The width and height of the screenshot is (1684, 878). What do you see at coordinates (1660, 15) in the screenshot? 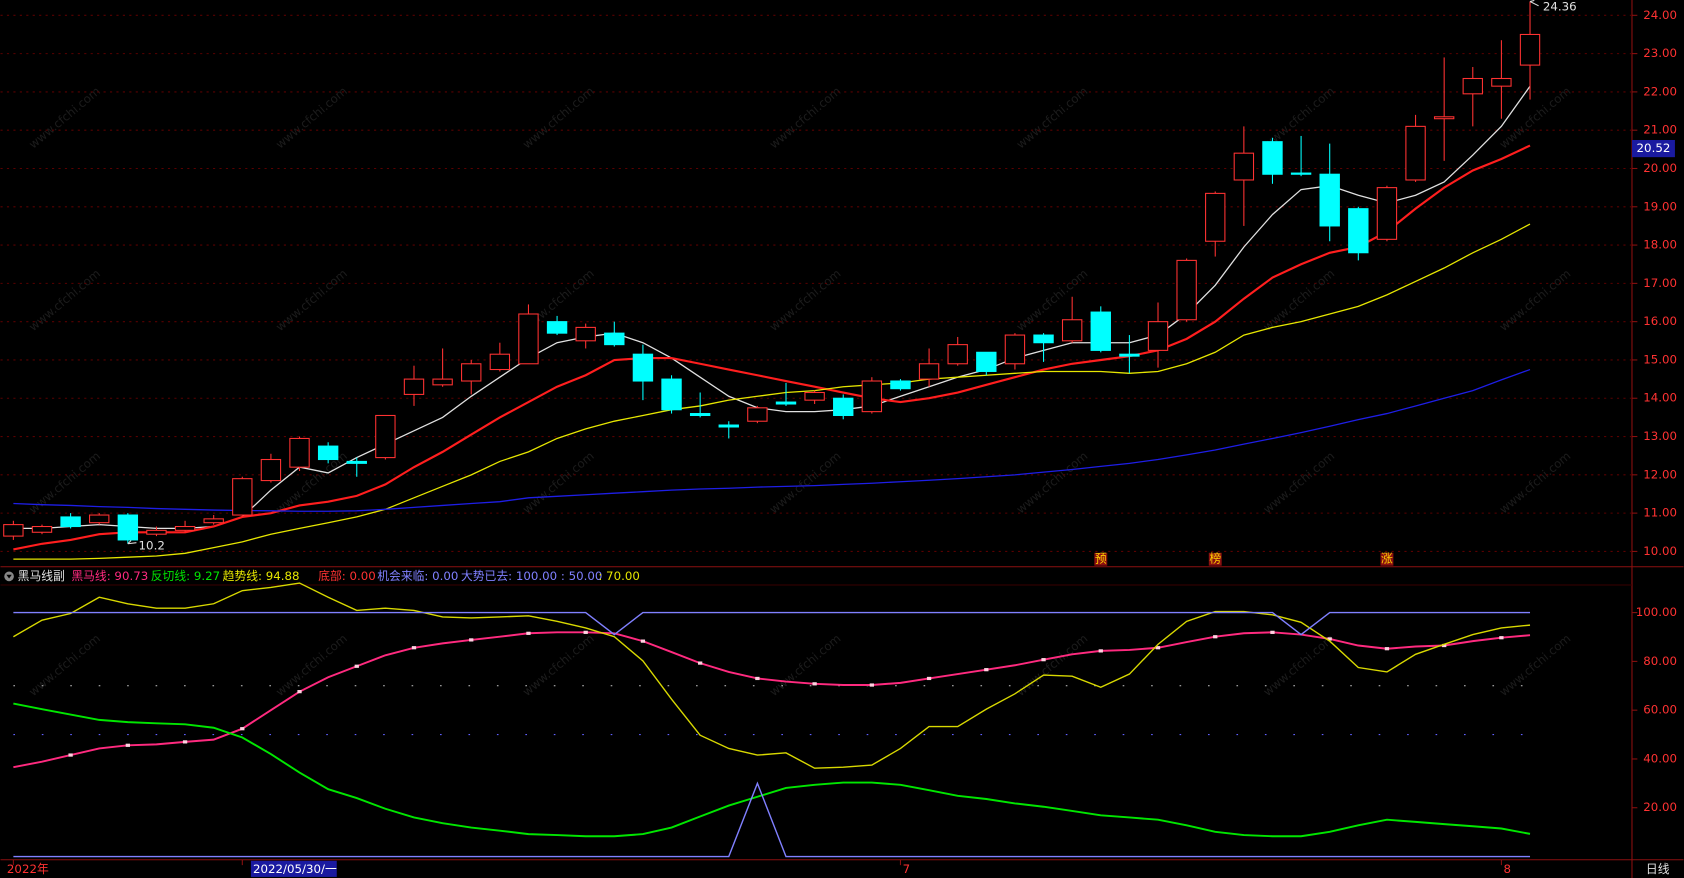
I see `y-tick-label: 24.00` at bounding box center [1660, 15].